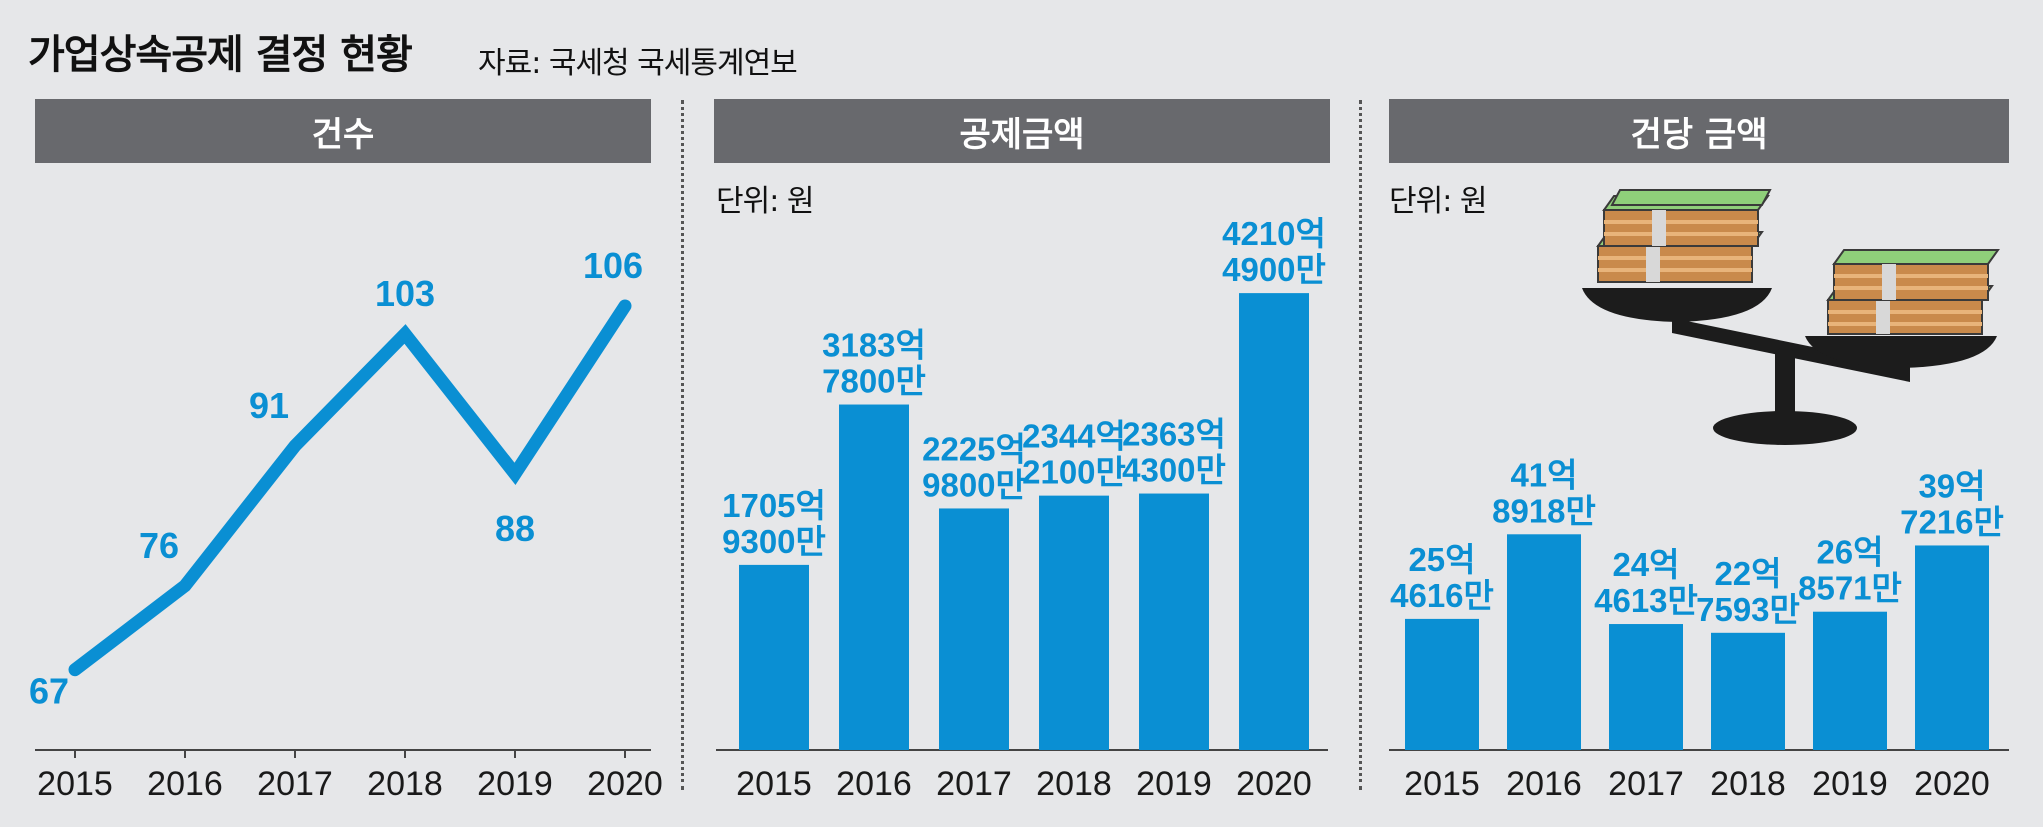 Image resolution: width=2043 pixels, height=827 pixels. What do you see at coordinates (765, 201) in the screenshot?
I see `unit-label-amount: 단위: 원` at bounding box center [765, 201].